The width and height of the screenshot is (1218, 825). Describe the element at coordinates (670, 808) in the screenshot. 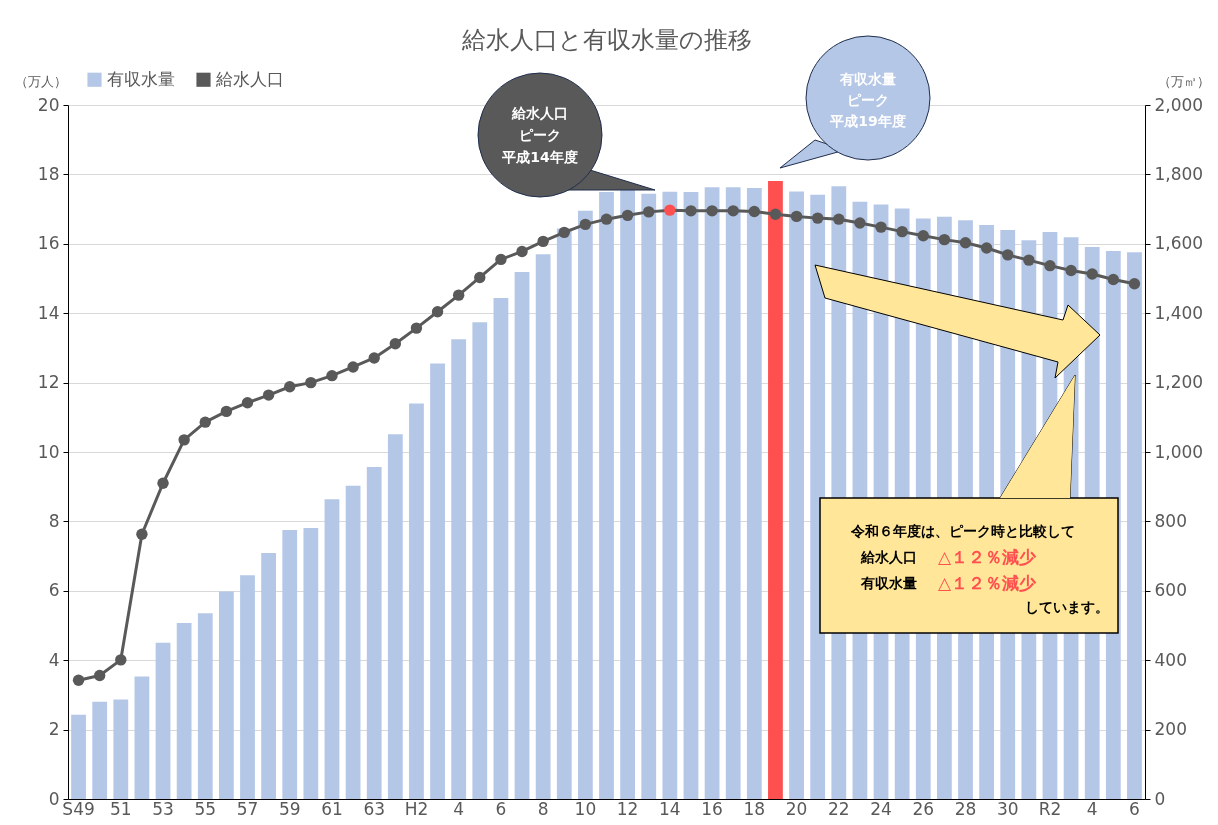

I see `x-tick-label: 14` at that location.